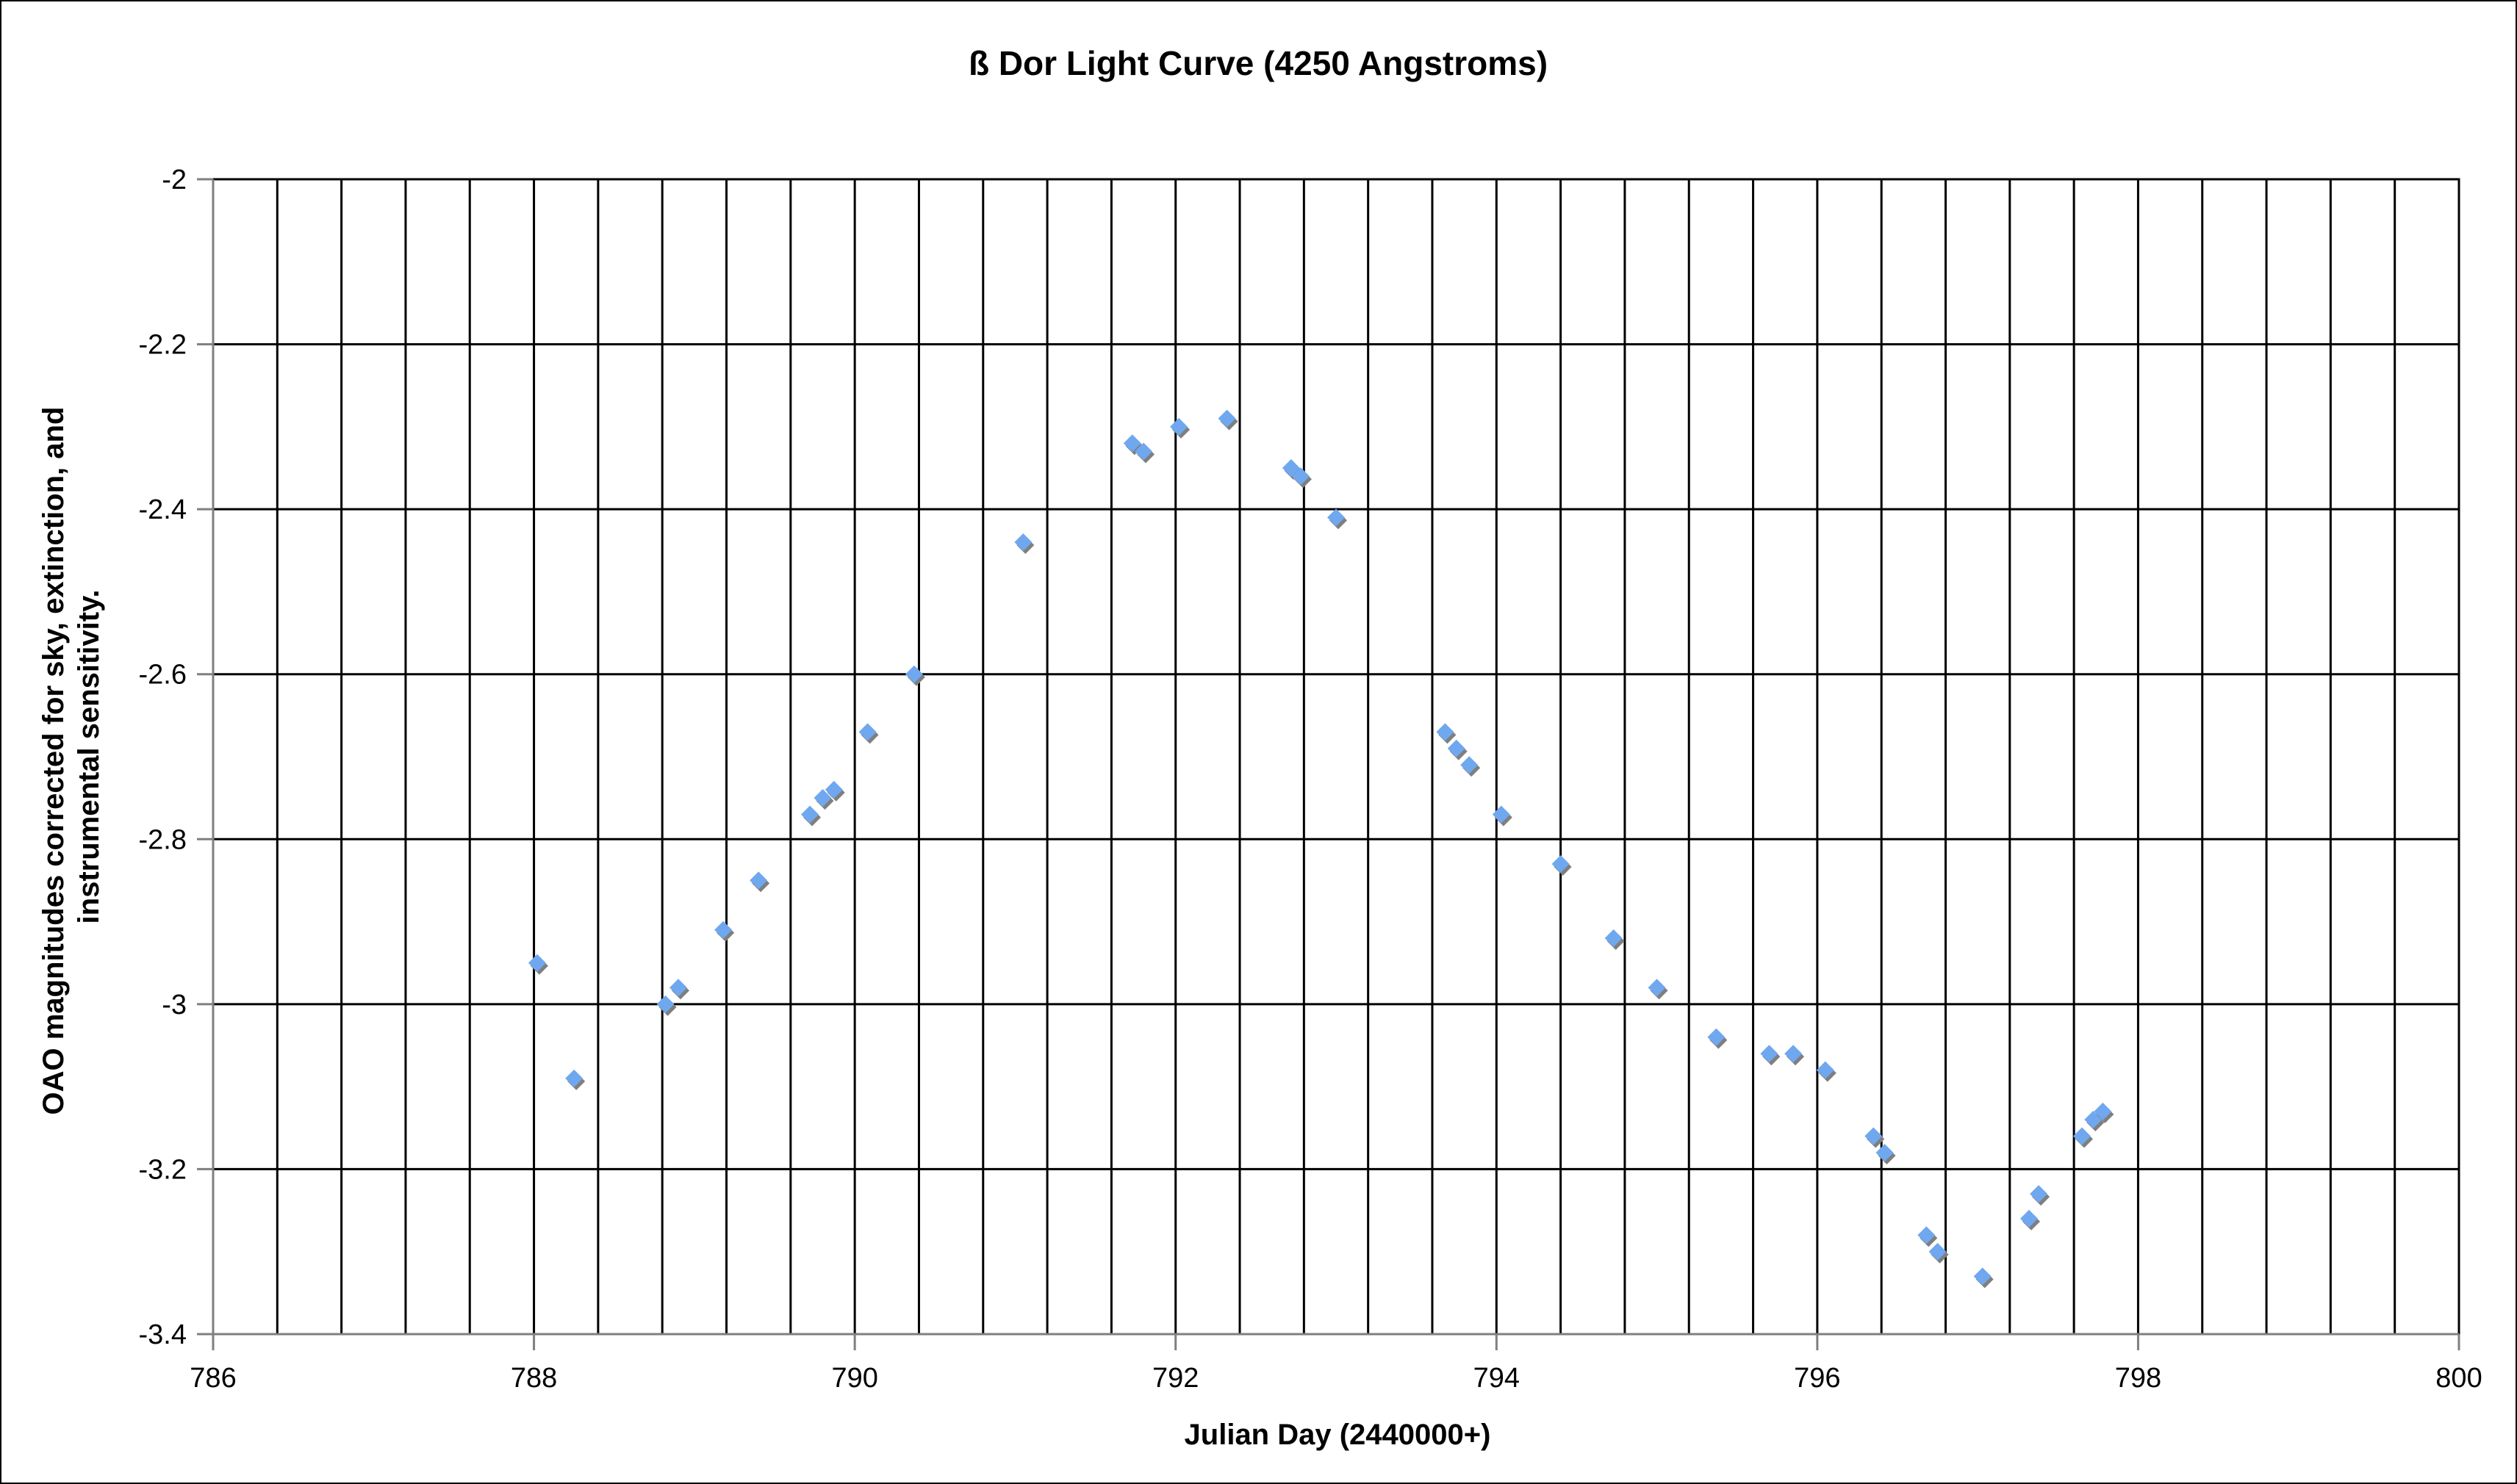  Describe the element at coordinates (163, 839) in the screenshot. I see `y-tick-label: -2.8` at that location.